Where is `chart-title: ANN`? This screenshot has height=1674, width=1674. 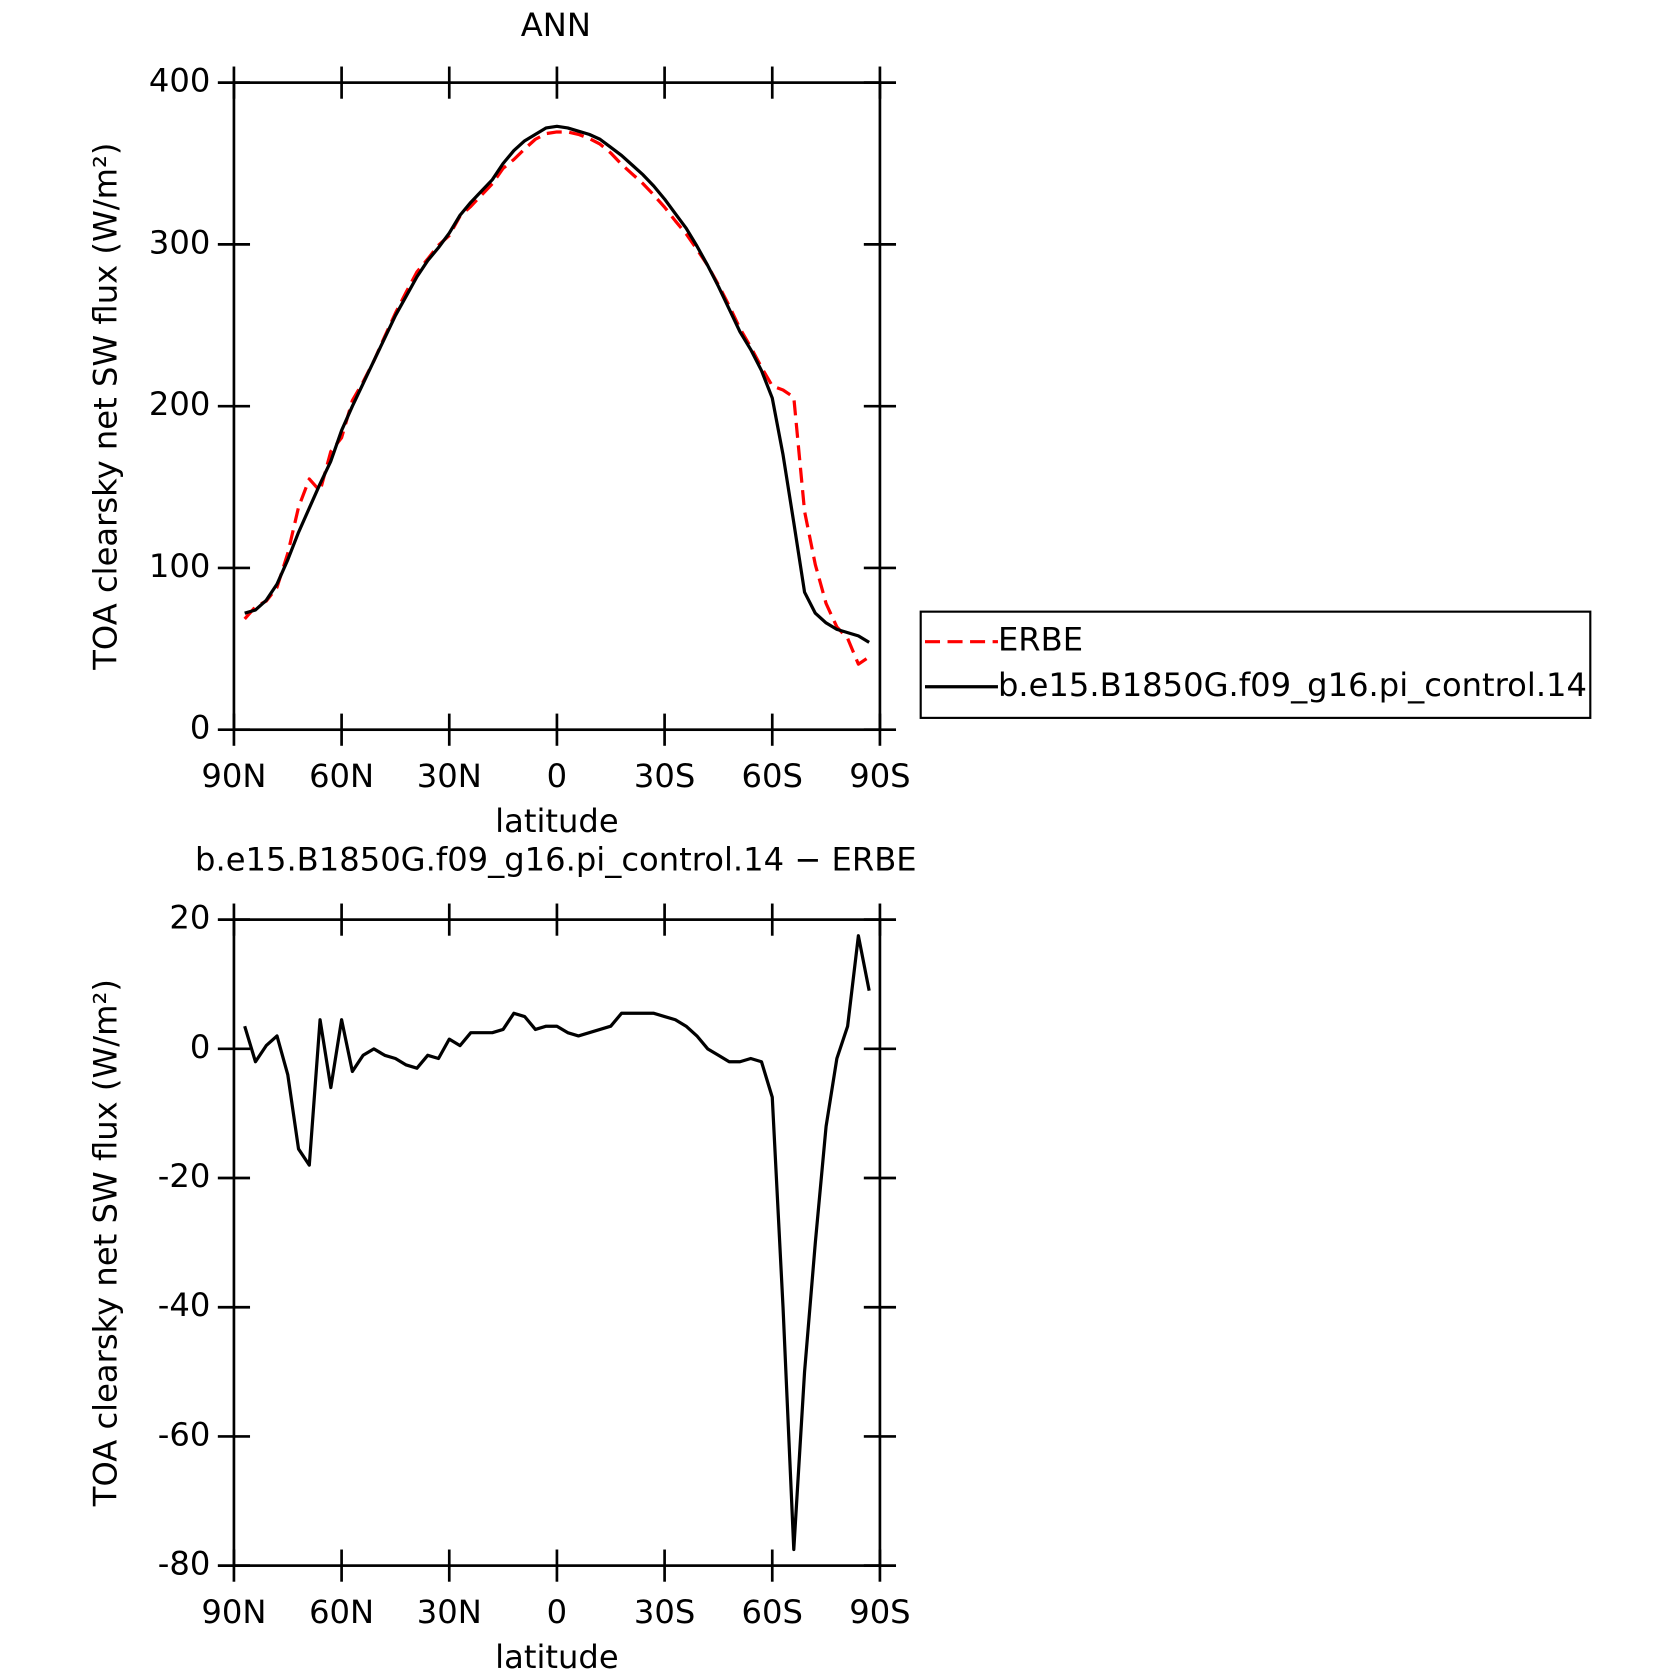
chart-title: ANN is located at coordinates (556, 25).